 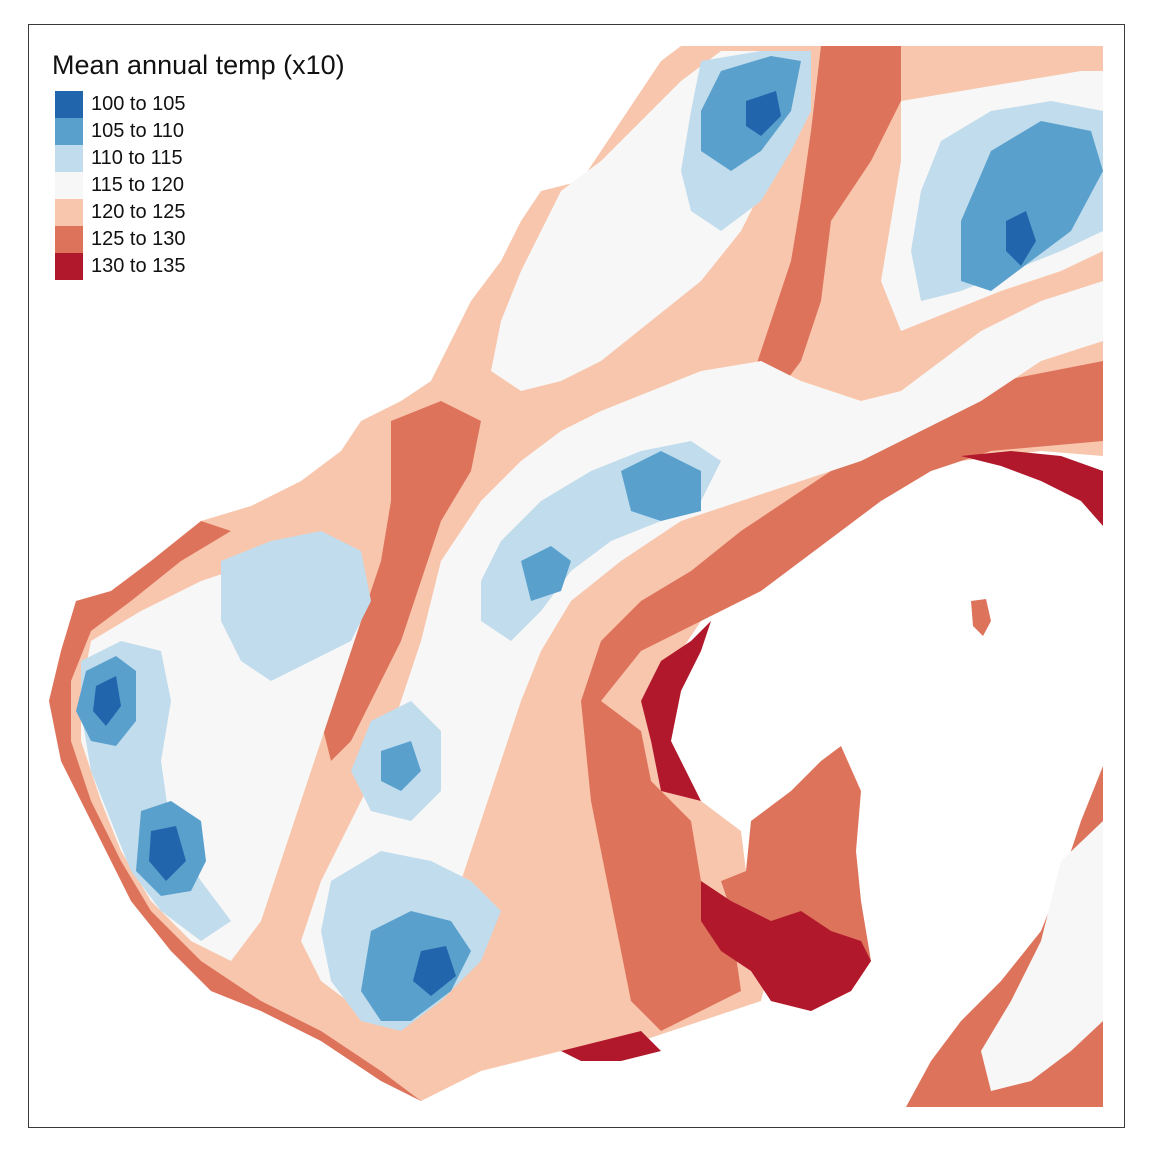 I want to click on legend-label: 125 to 130, so click(x=138, y=239).